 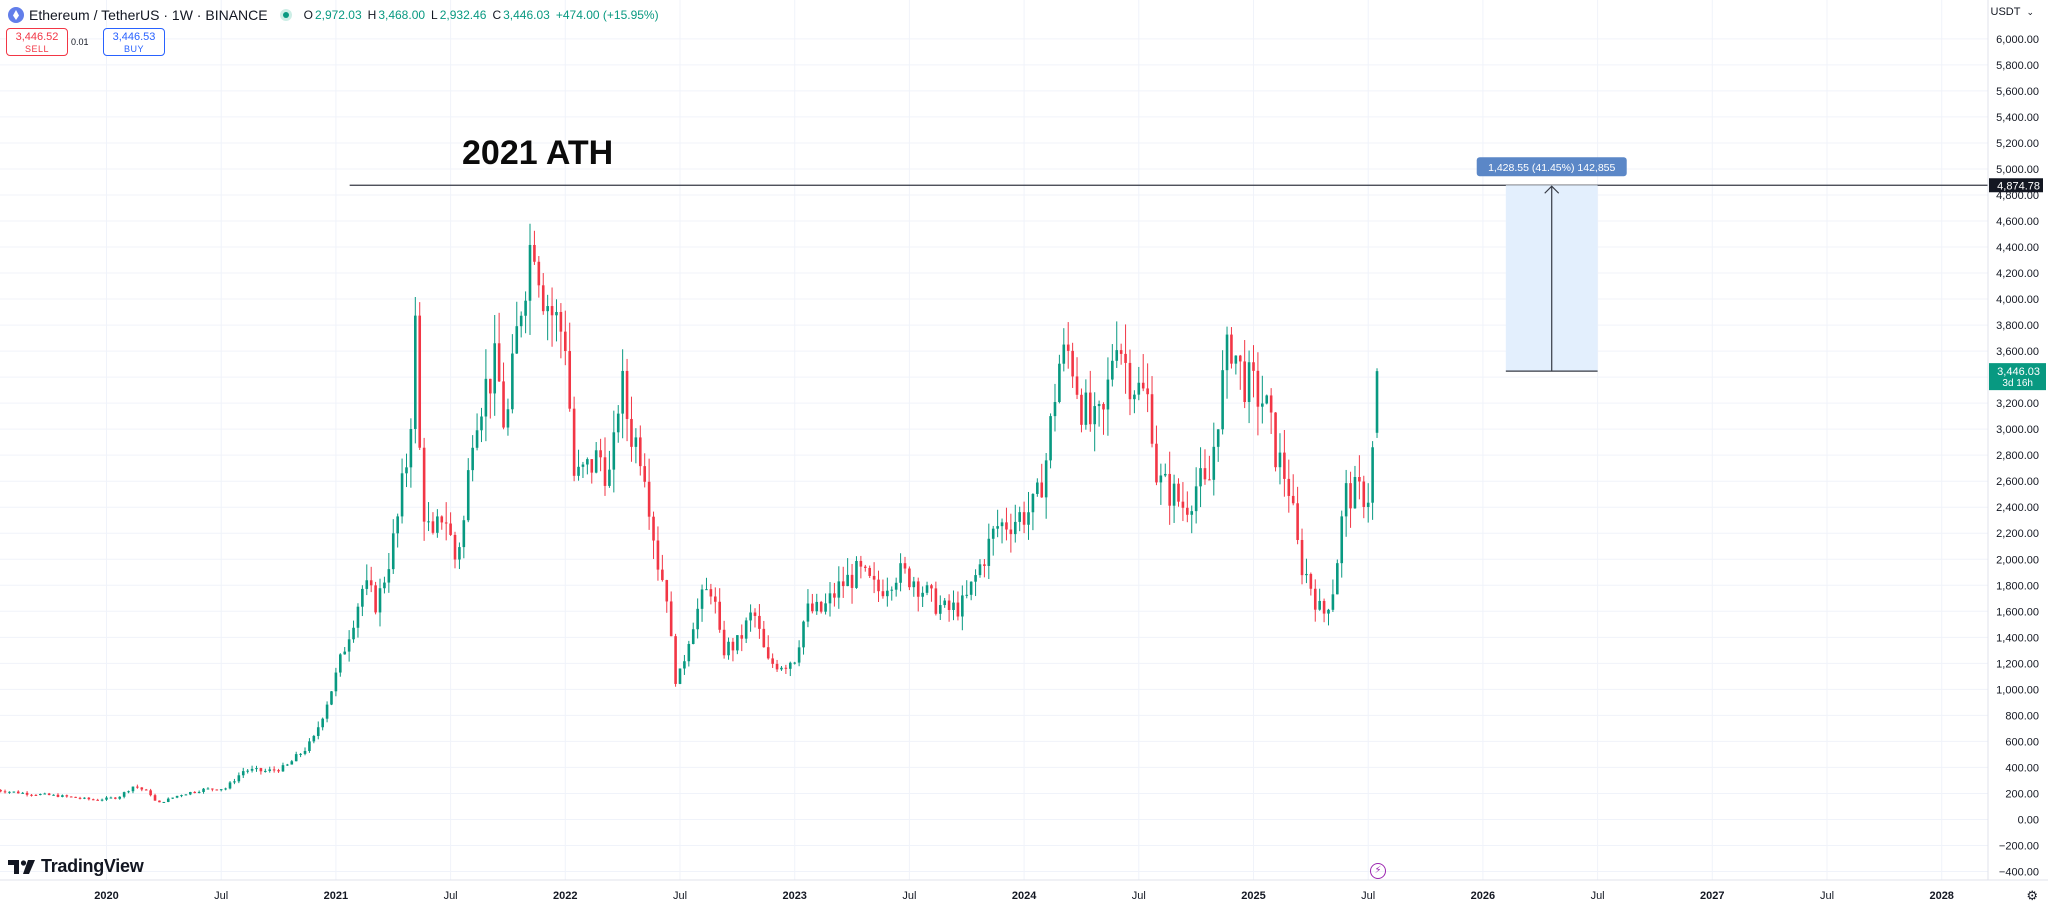 What do you see at coordinates (148, 15) in the screenshot?
I see `symbol-title: Ethereum / TetherUS · 1W · BINANCE` at bounding box center [148, 15].